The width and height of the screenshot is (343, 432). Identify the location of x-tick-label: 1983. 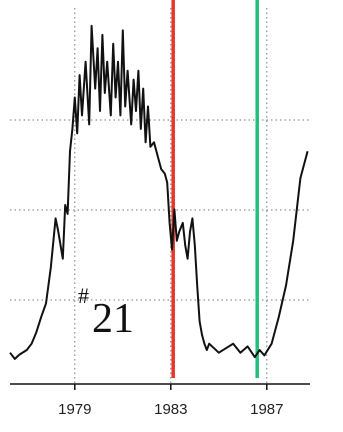
(170, 409).